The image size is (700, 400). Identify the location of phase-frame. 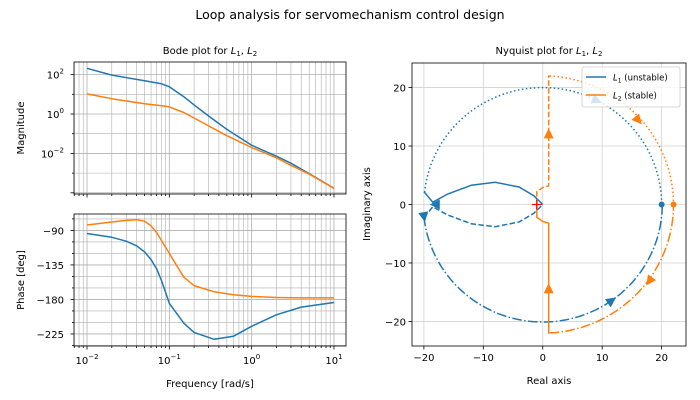
(210, 280).